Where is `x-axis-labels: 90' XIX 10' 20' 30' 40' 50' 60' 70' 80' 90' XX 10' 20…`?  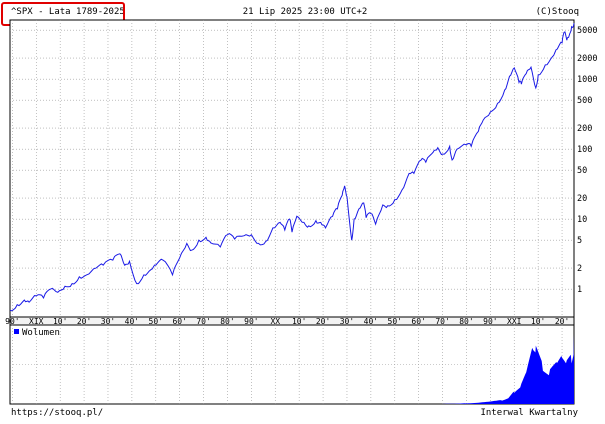
x-axis-labels: 90' XIX 10' 20' 30' 40' 50' 60' 70' 80' 90' XX 10' 20… is located at coordinates (287, 321).